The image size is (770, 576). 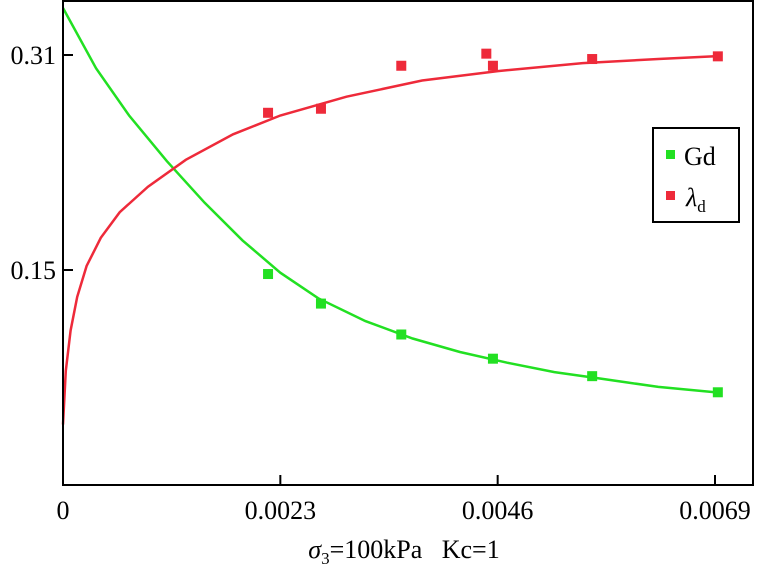 What do you see at coordinates (691, 197) in the screenshot?
I see `legend-label-lambda-symbol: λ` at bounding box center [691, 197].